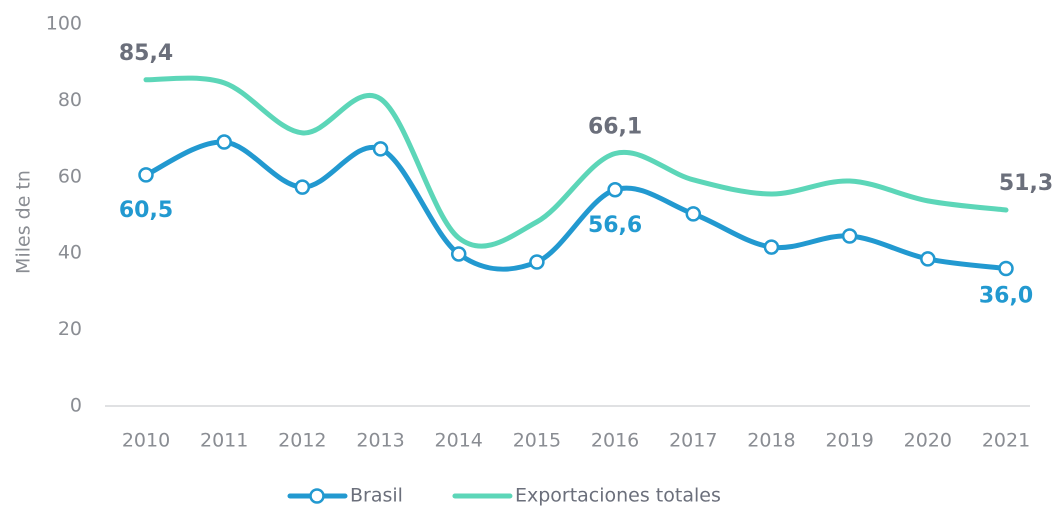  What do you see at coordinates (618, 496) in the screenshot?
I see `legend-label: Exportaciones totales` at bounding box center [618, 496].